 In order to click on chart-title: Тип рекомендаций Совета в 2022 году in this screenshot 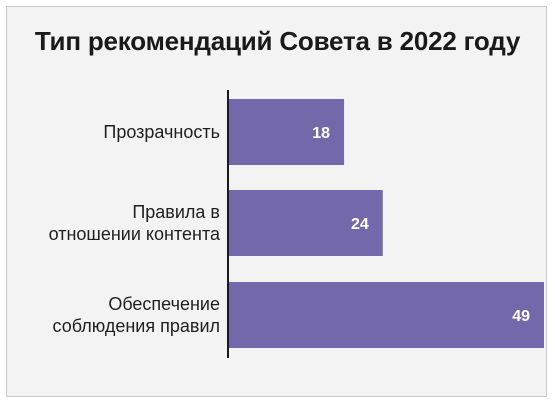, I will do `click(277, 41)`.